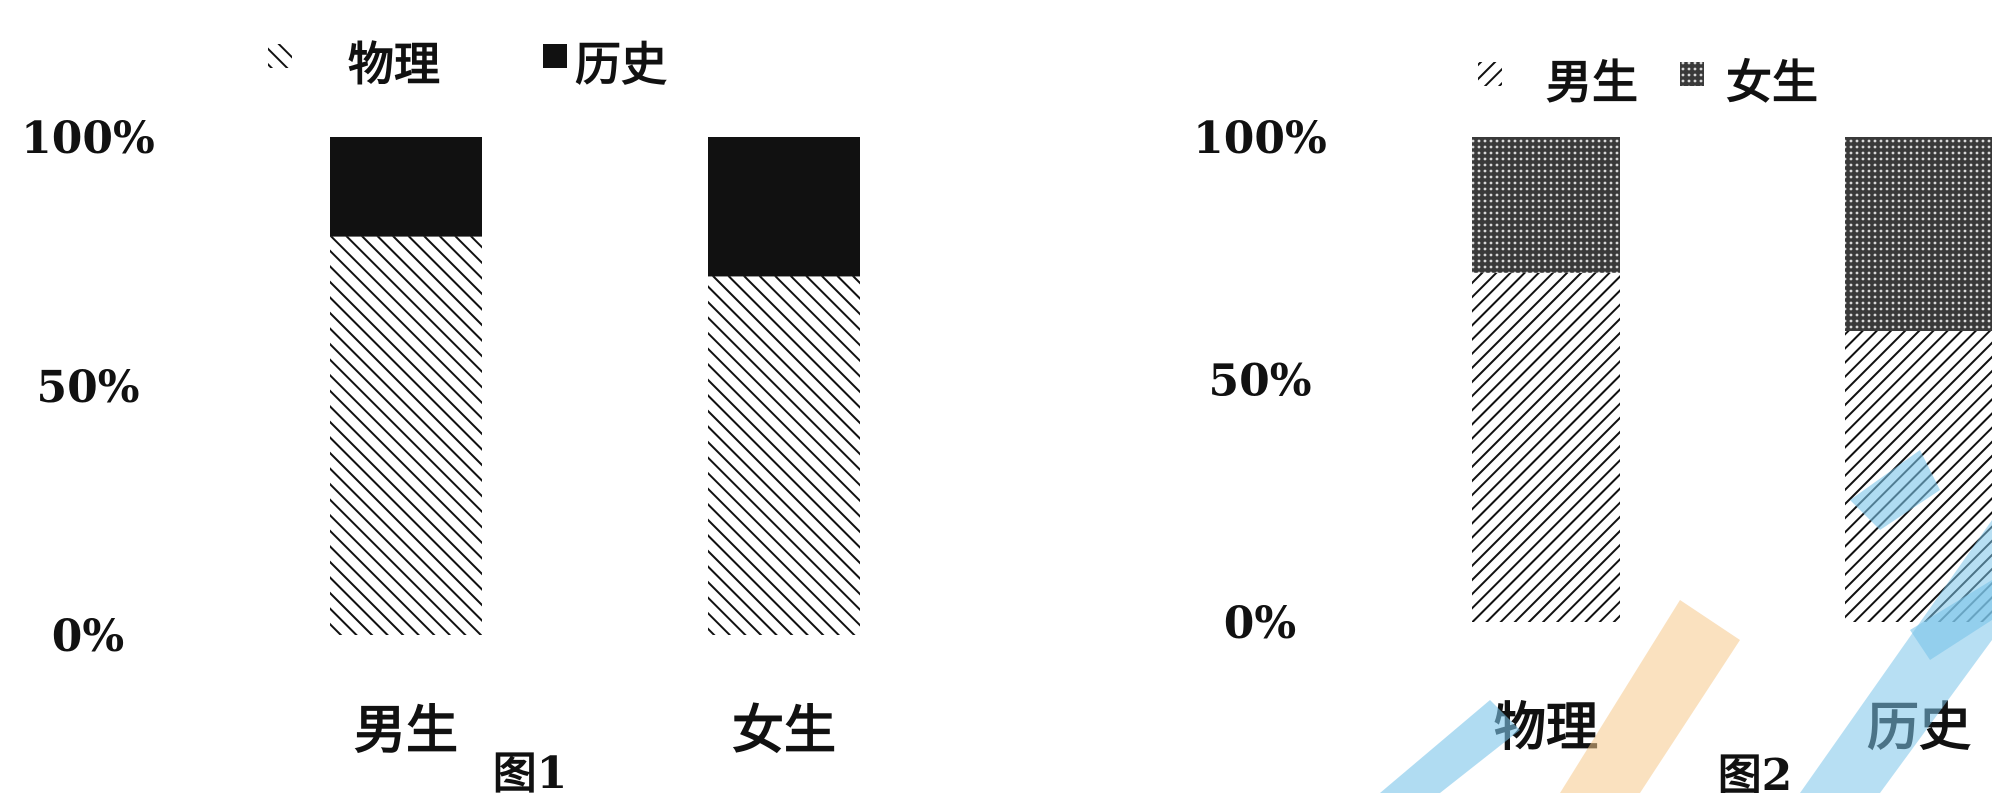  What do you see at coordinates (406, 730) in the screenshot?
I see `x-category-label: 男生` at bounding box center [406, 730].